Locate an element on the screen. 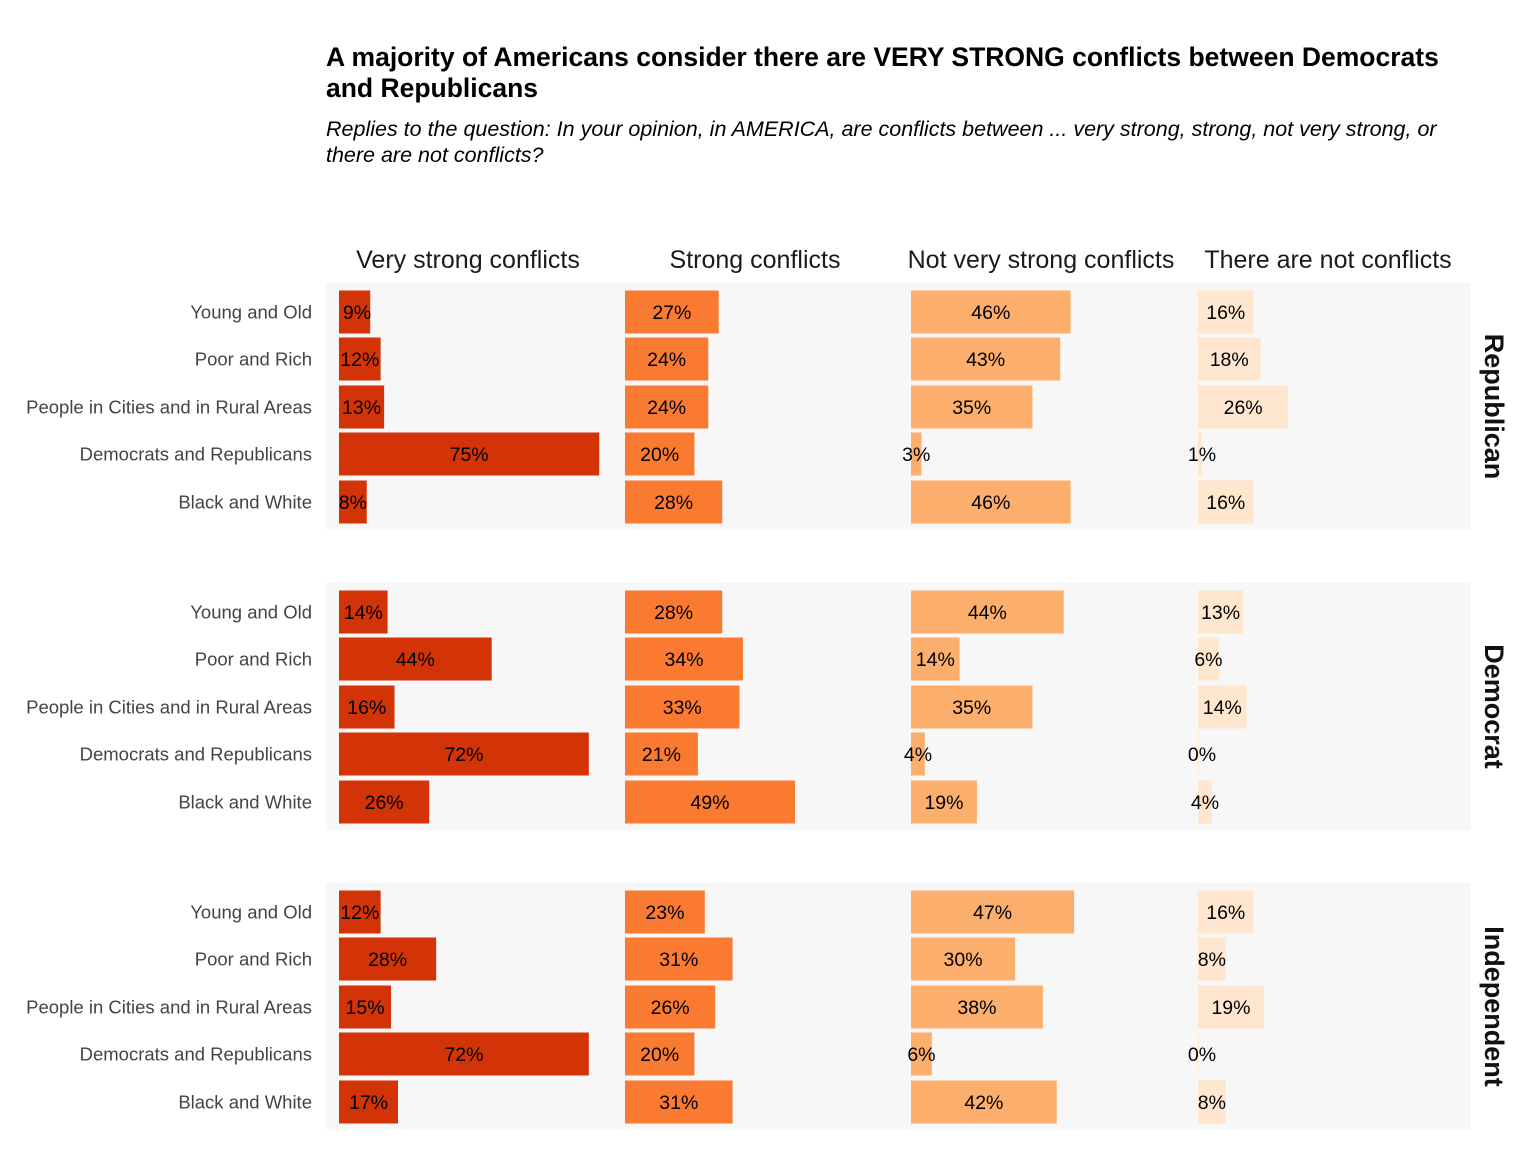  data-label: 42% is located at coordinates (983, 1103).